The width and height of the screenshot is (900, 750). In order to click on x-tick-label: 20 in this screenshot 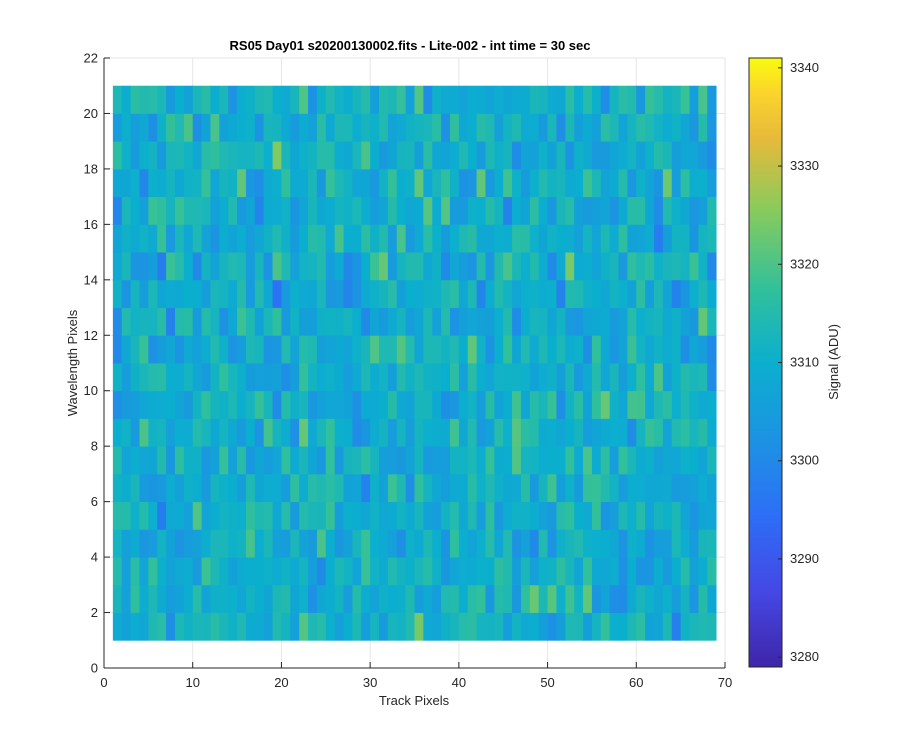, I will do `click(281, 682)`.